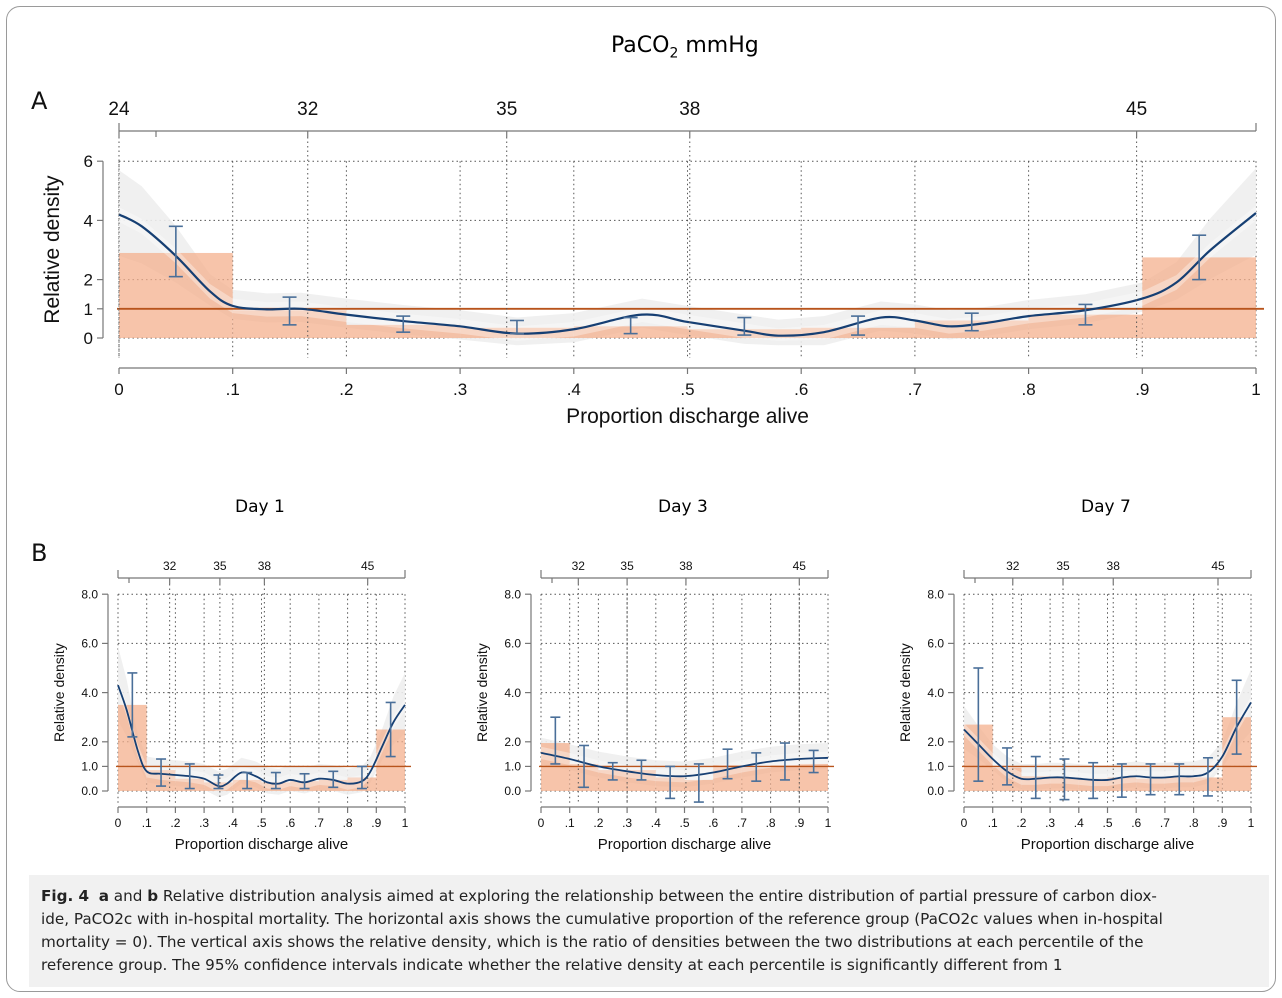 Image resolution: width=1282 pixels, height=998 pixels. I want to click on chart3-top-tick-label-0: 32, so click(1013, 566).